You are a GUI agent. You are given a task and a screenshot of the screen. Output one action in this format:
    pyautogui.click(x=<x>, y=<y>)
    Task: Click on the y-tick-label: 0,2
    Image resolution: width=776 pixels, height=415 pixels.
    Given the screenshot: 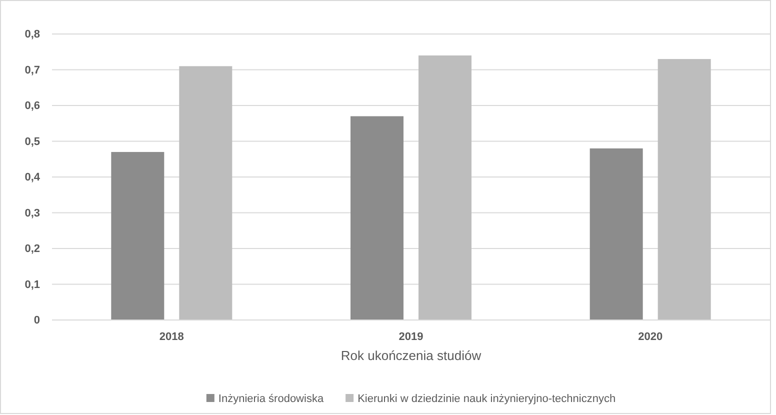 What is the action you would take?
    pyautogui.click(x=32, y=249)
    